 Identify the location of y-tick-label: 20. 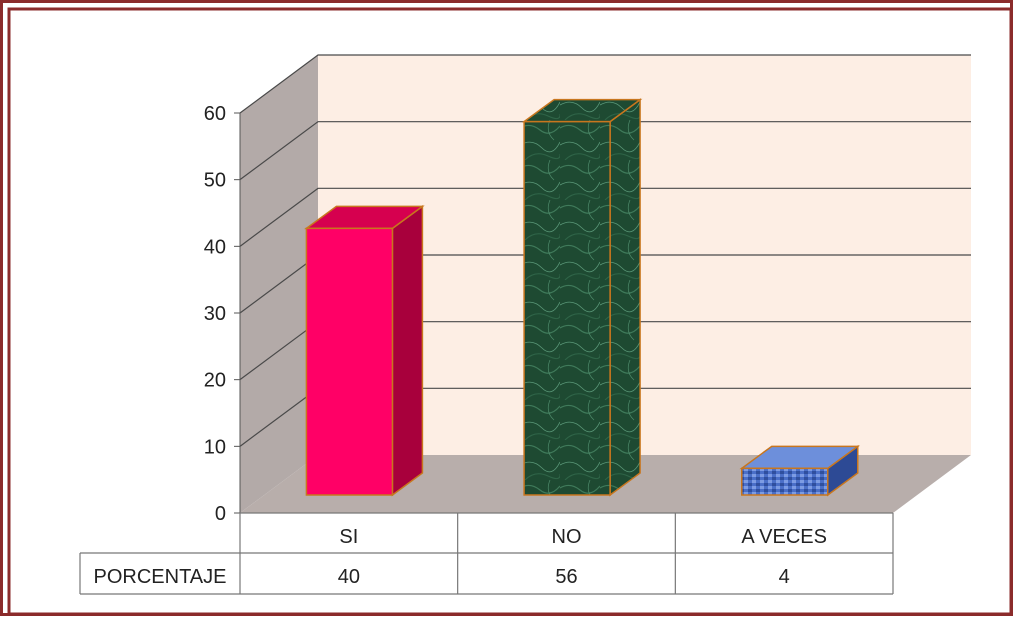
(215, 381).